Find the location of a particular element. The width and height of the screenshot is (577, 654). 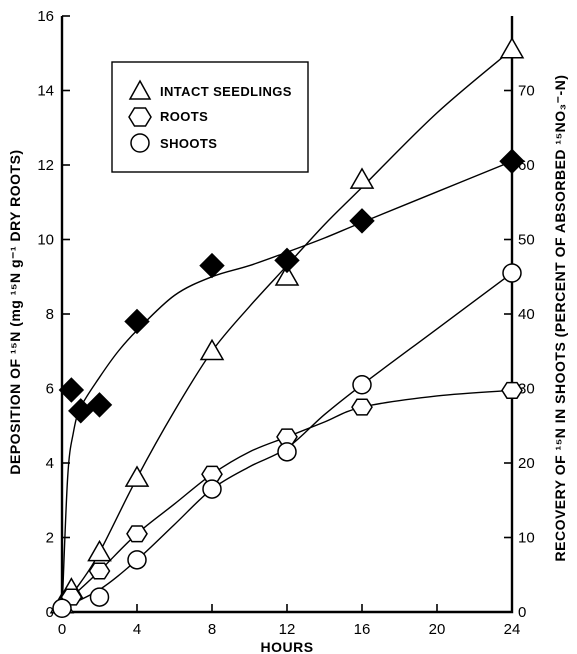

legend-triangle-icon is located at coordinates (140, 89).